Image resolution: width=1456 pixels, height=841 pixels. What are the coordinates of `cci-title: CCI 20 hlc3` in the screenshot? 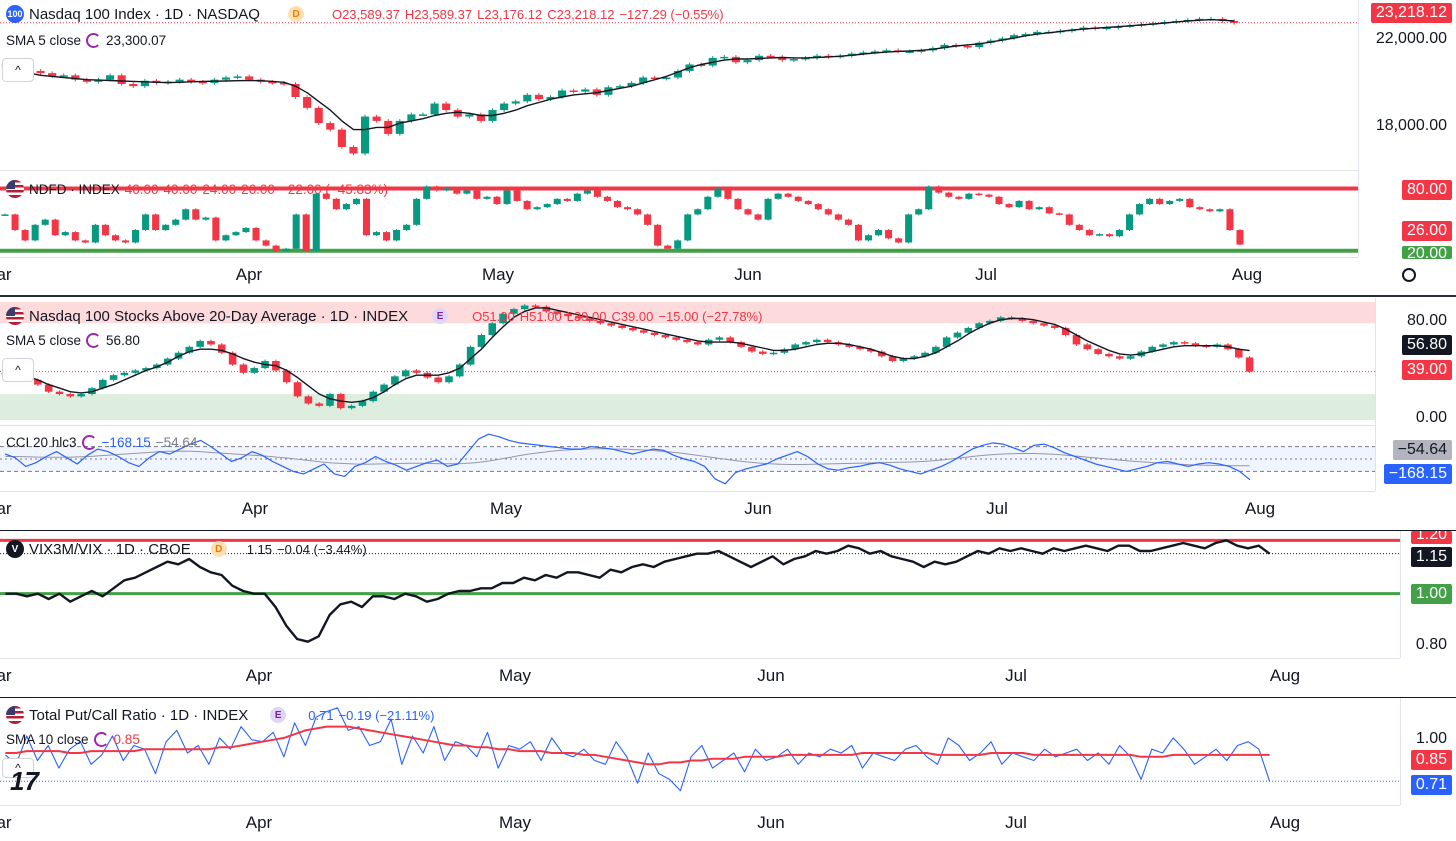 It's located at (41, 442).